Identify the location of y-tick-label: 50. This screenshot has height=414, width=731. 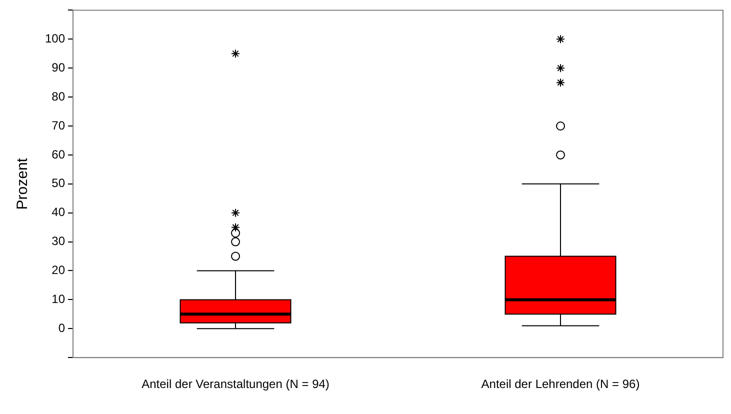
(59, 183).